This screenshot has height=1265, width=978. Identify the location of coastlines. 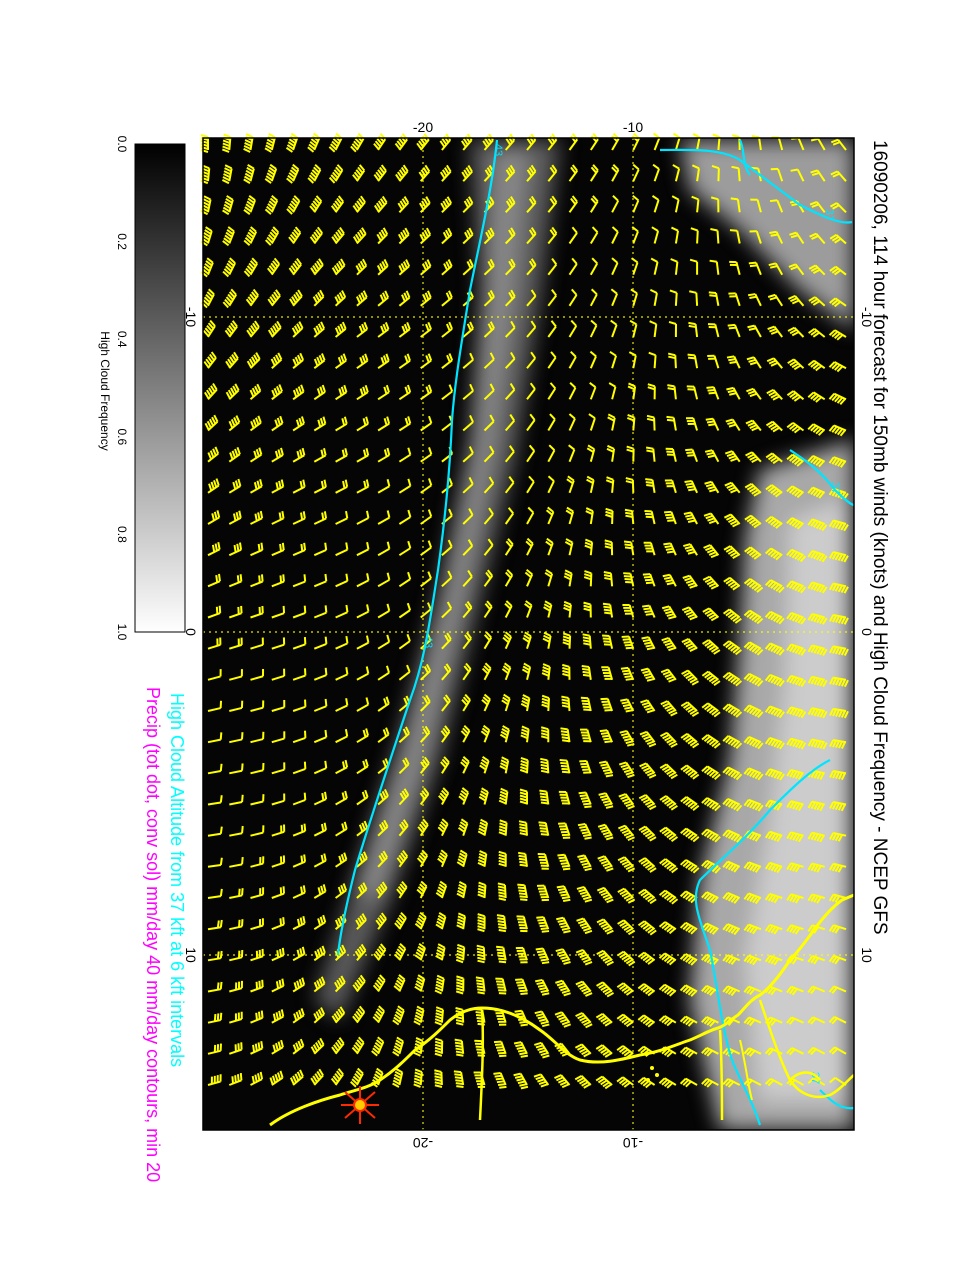
(562, 1010).